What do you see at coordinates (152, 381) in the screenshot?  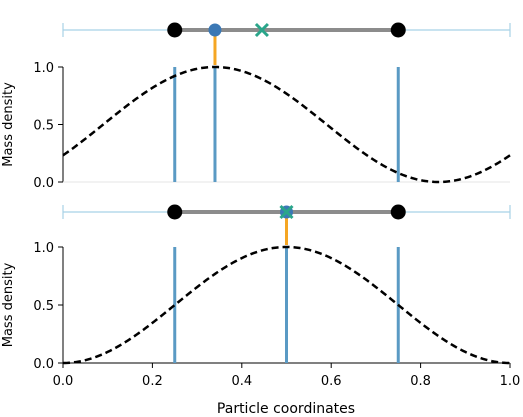 I see `x-tick-label: 0.2` at bounding box center [152, 381].